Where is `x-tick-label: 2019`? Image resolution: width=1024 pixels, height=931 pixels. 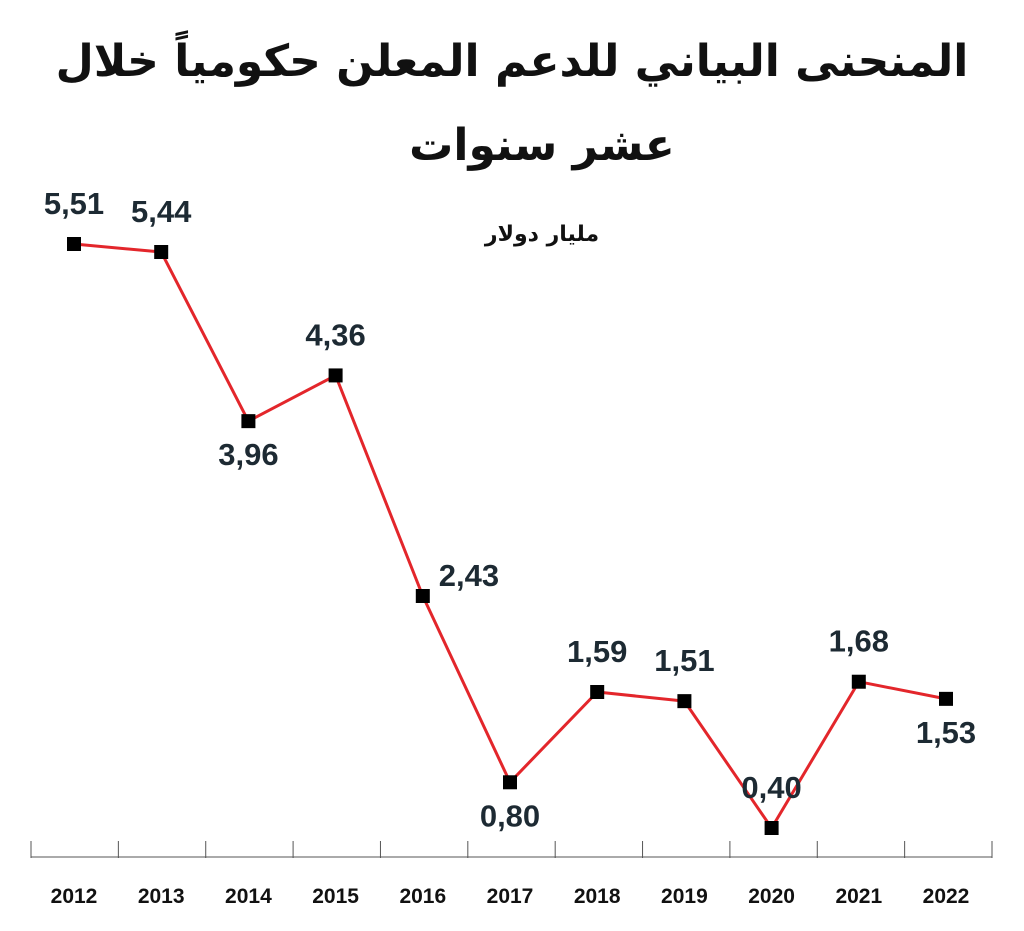 x-tick-label: 2019 is located at coordinates (684, 896).